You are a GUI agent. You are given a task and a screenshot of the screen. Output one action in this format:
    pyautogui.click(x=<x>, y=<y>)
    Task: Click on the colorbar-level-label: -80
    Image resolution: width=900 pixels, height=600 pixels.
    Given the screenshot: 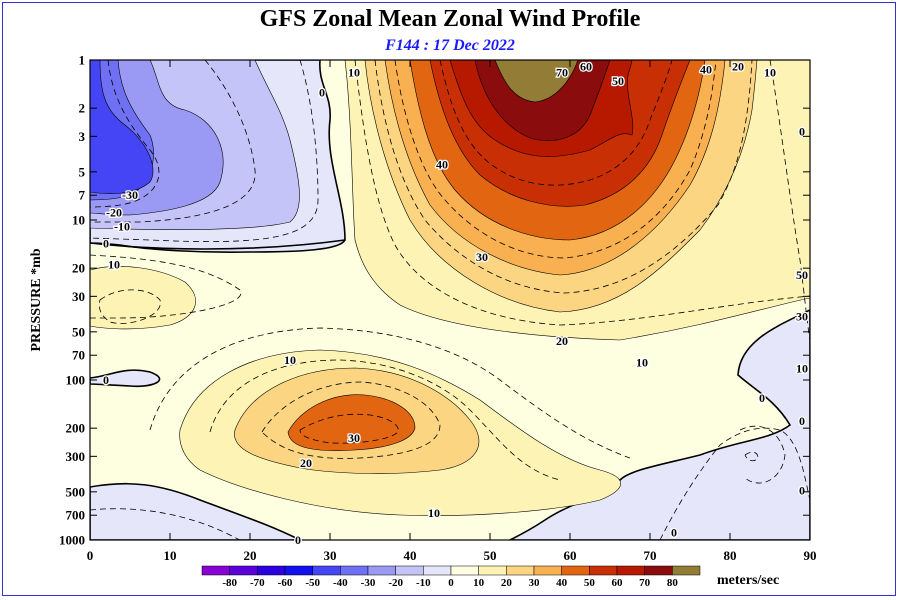 What is the action you would take?
    pyautogui.click(x=229, y=583)
    